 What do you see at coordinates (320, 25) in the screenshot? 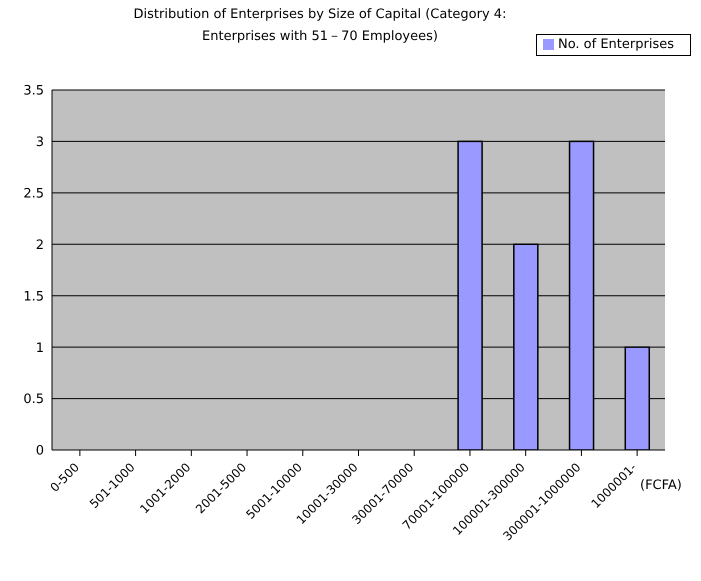
I see `chart-title: Distribution of Enterprises by Size of Capital (Category 4: Enterprises with 51－70 Employees)` at bounding box center [320, 25].